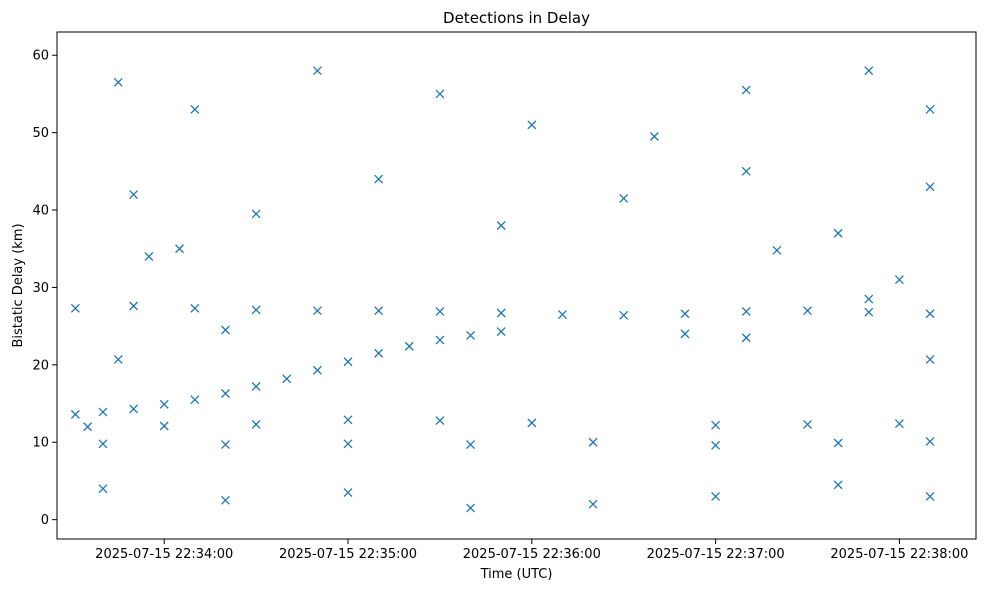 The image size is (989, 590). Describe the element at coordinates (45, 520) in the screenshot. I see `y-tick-label: 0` at that location.